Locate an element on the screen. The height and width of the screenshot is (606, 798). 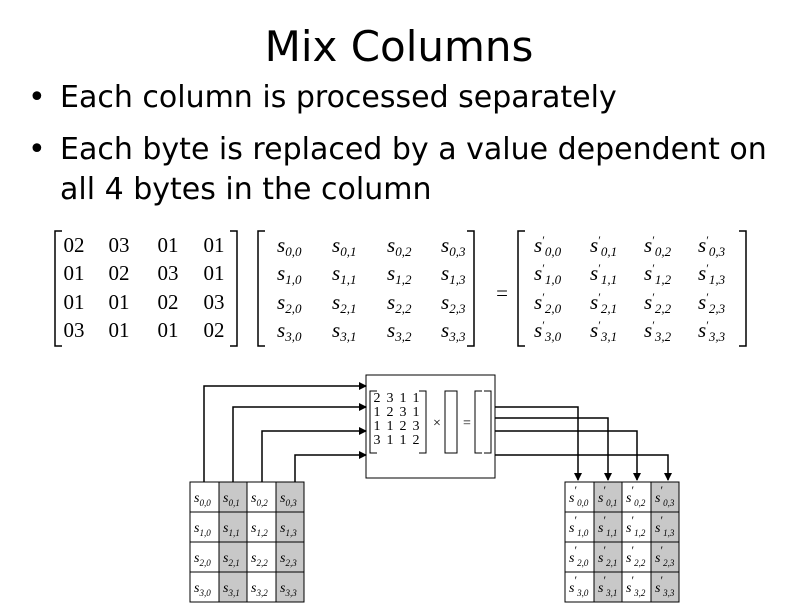
coef-matrix-left-bracket is located at coordinates (58, 288).